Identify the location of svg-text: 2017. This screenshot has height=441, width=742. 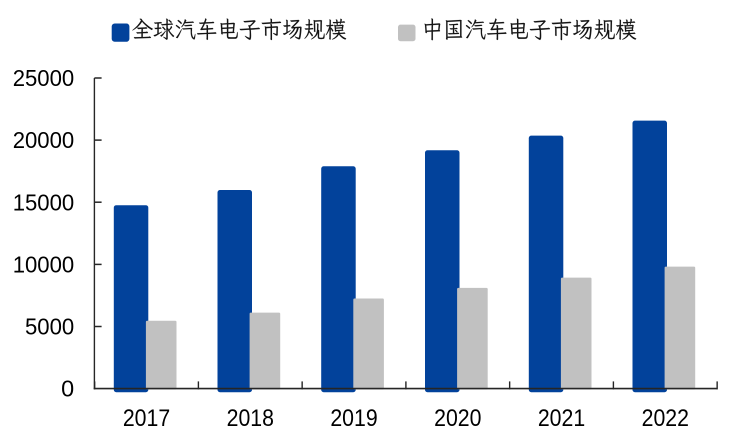
(146, 418).